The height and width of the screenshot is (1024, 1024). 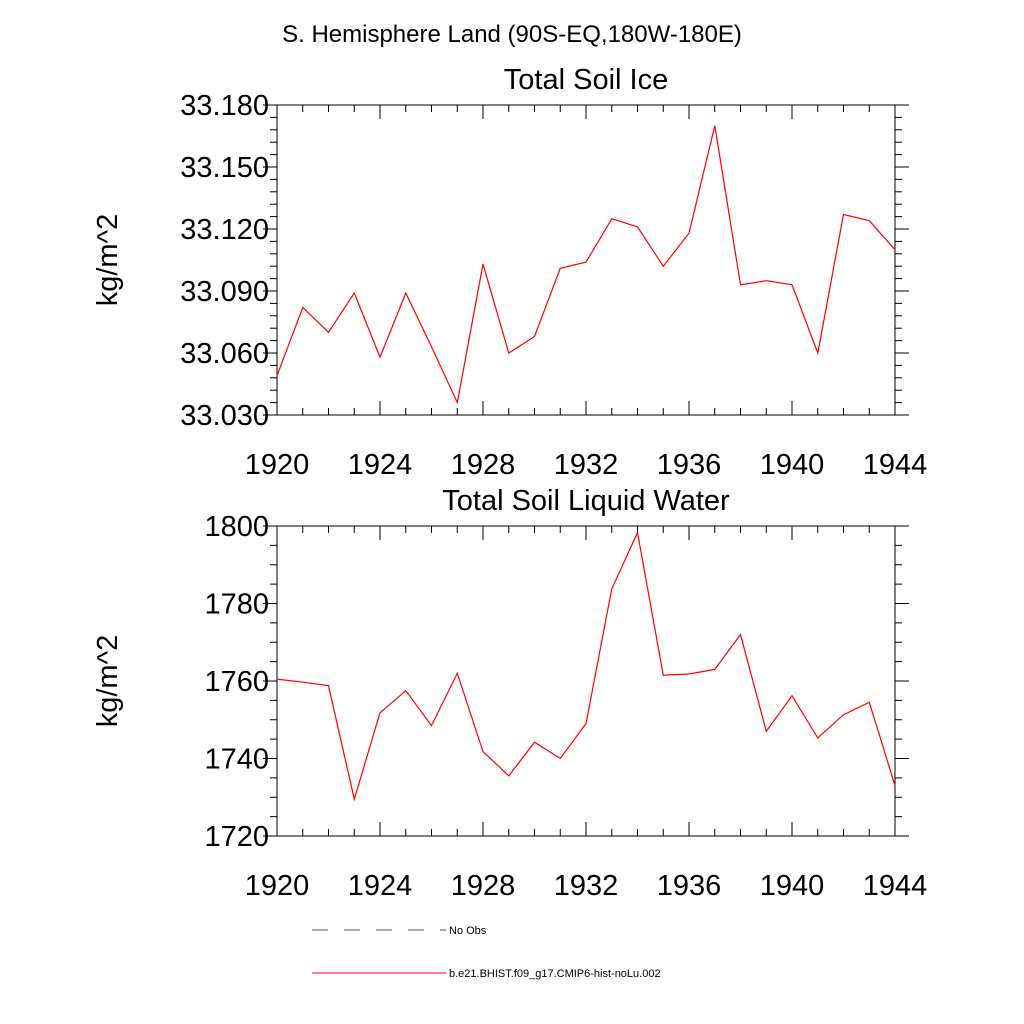 What do you see at coordinates (224, 416) in the screenshot?
I see `y-tick-label: 33.030` at bounding box center [224, 416].